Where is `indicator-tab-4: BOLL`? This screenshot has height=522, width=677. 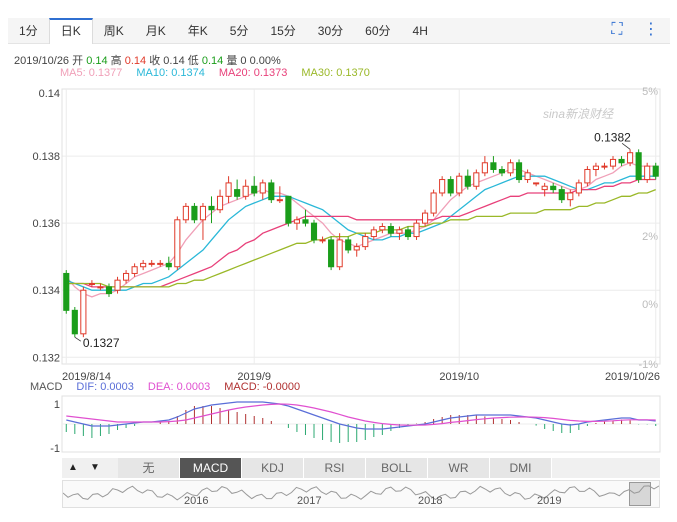
indicator-tab-4: BOLL is located at coordinates (397, 468).